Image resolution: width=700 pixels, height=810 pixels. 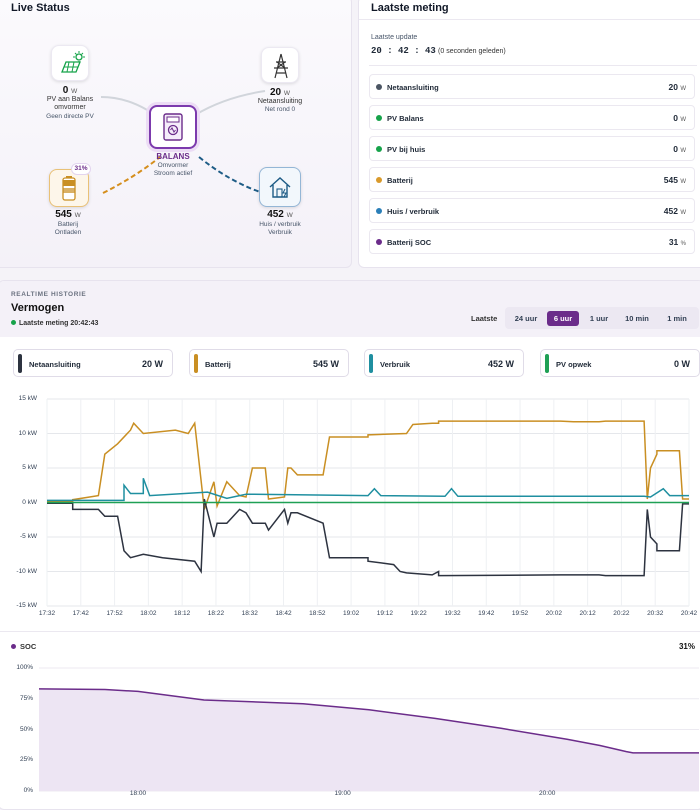 What do you see at coordinates (27, 433) in the screenshot?
I see `y-tick-label: 10 kW` at bounding box center [27, 433].